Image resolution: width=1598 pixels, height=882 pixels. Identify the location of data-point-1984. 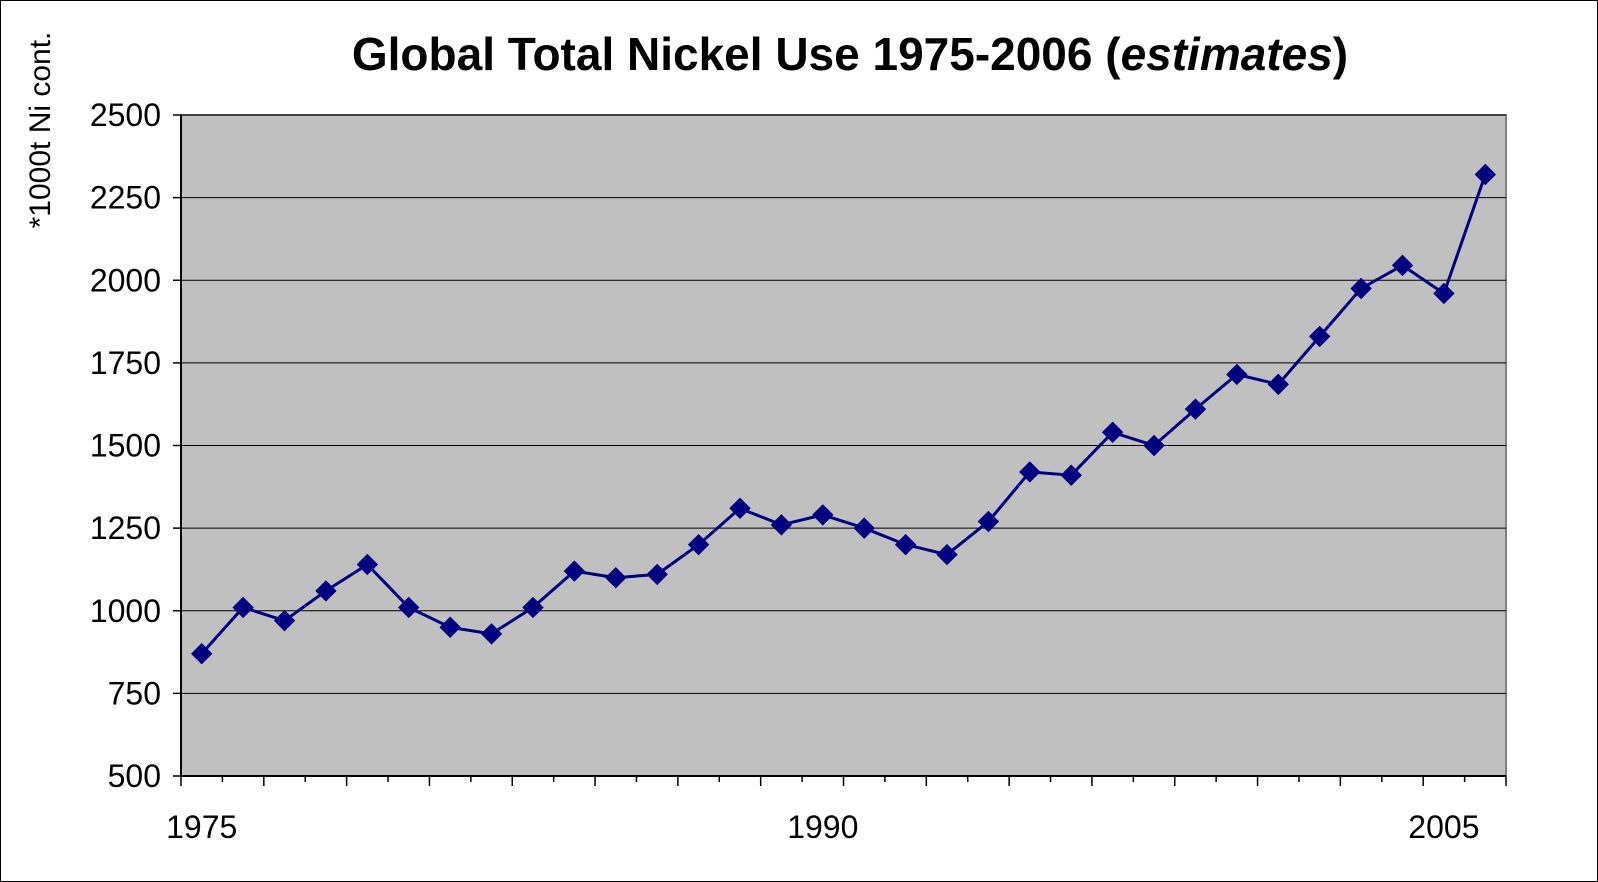
(574, 571).